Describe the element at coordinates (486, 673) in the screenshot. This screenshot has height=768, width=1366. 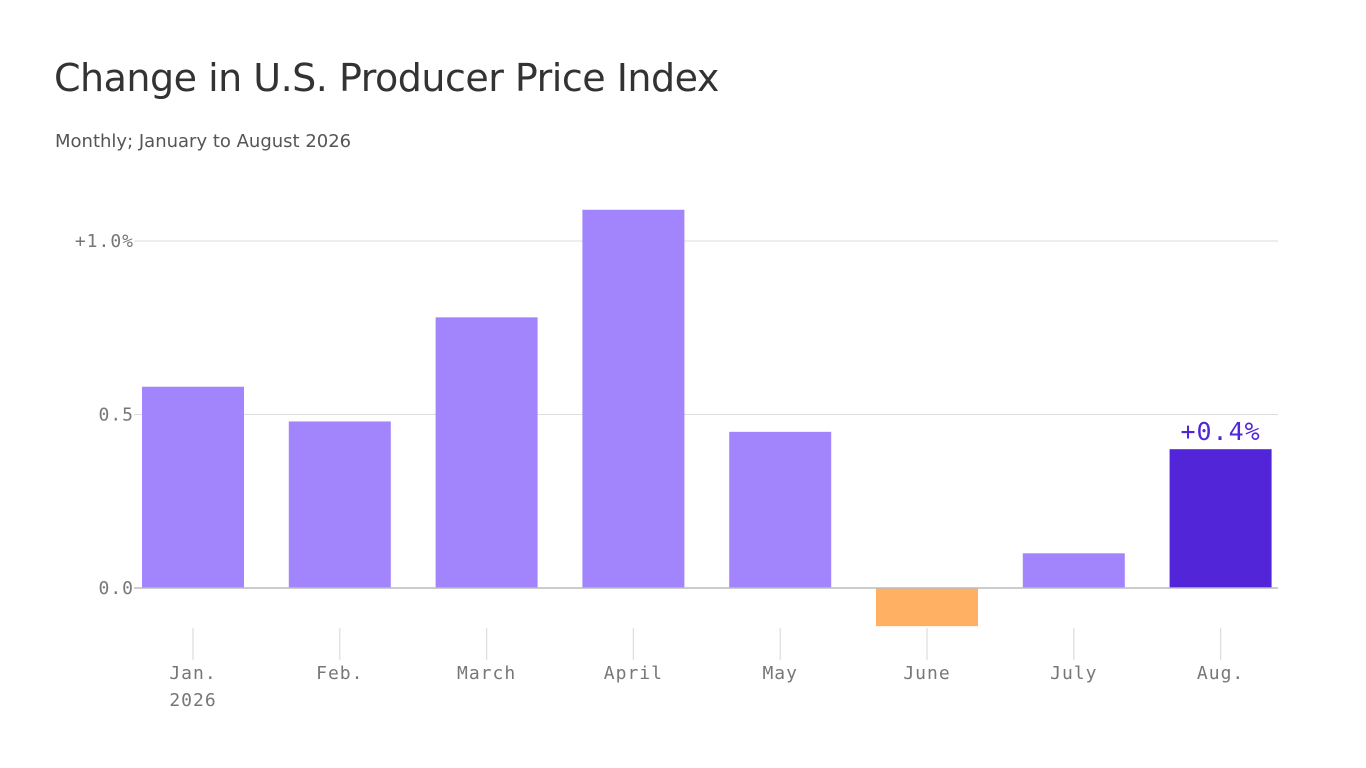
I see `x-tick-label: March` at that location.